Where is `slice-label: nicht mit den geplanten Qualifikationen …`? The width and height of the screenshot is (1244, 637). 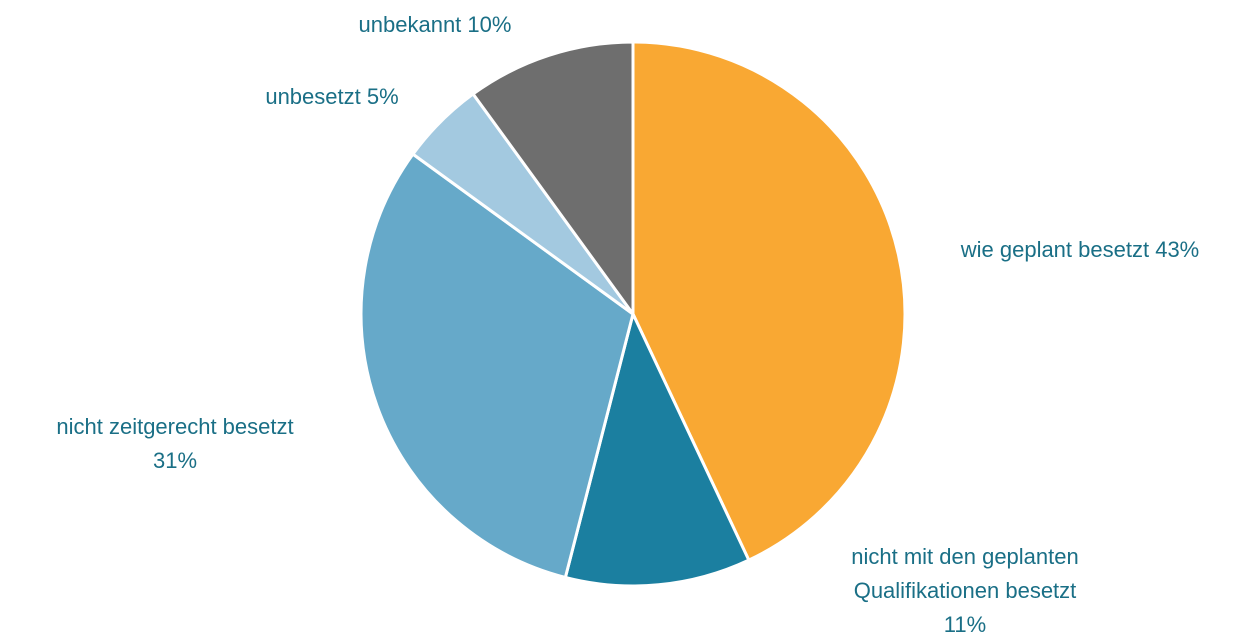
slice-label: nicht mit den geplanten Qualifikationen … is located at coordinates (965, 588).